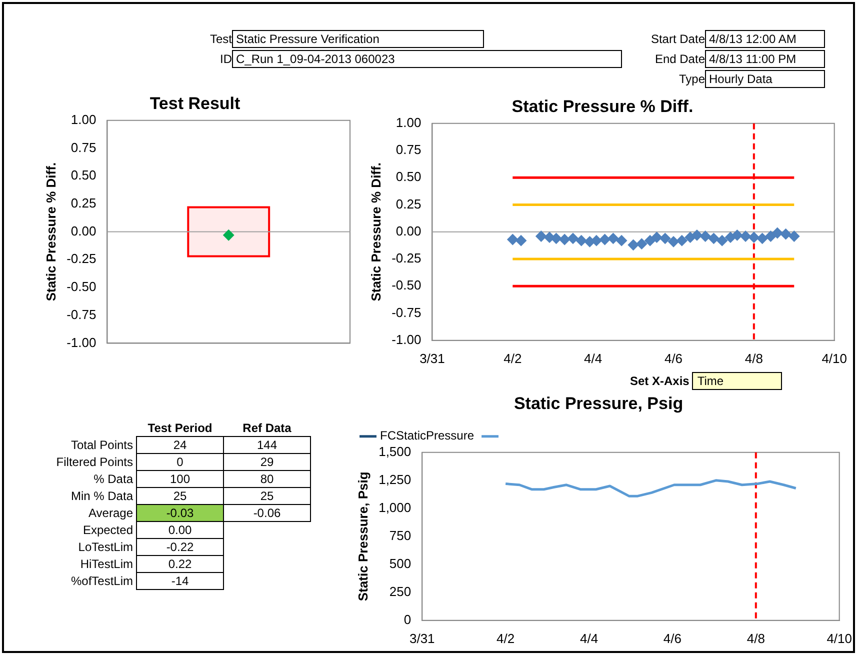 This screenshot has height=655, width=861. Describe the element at coordinates (765, 79) in the screenshot. I see `text: Hourly Data` at that location.